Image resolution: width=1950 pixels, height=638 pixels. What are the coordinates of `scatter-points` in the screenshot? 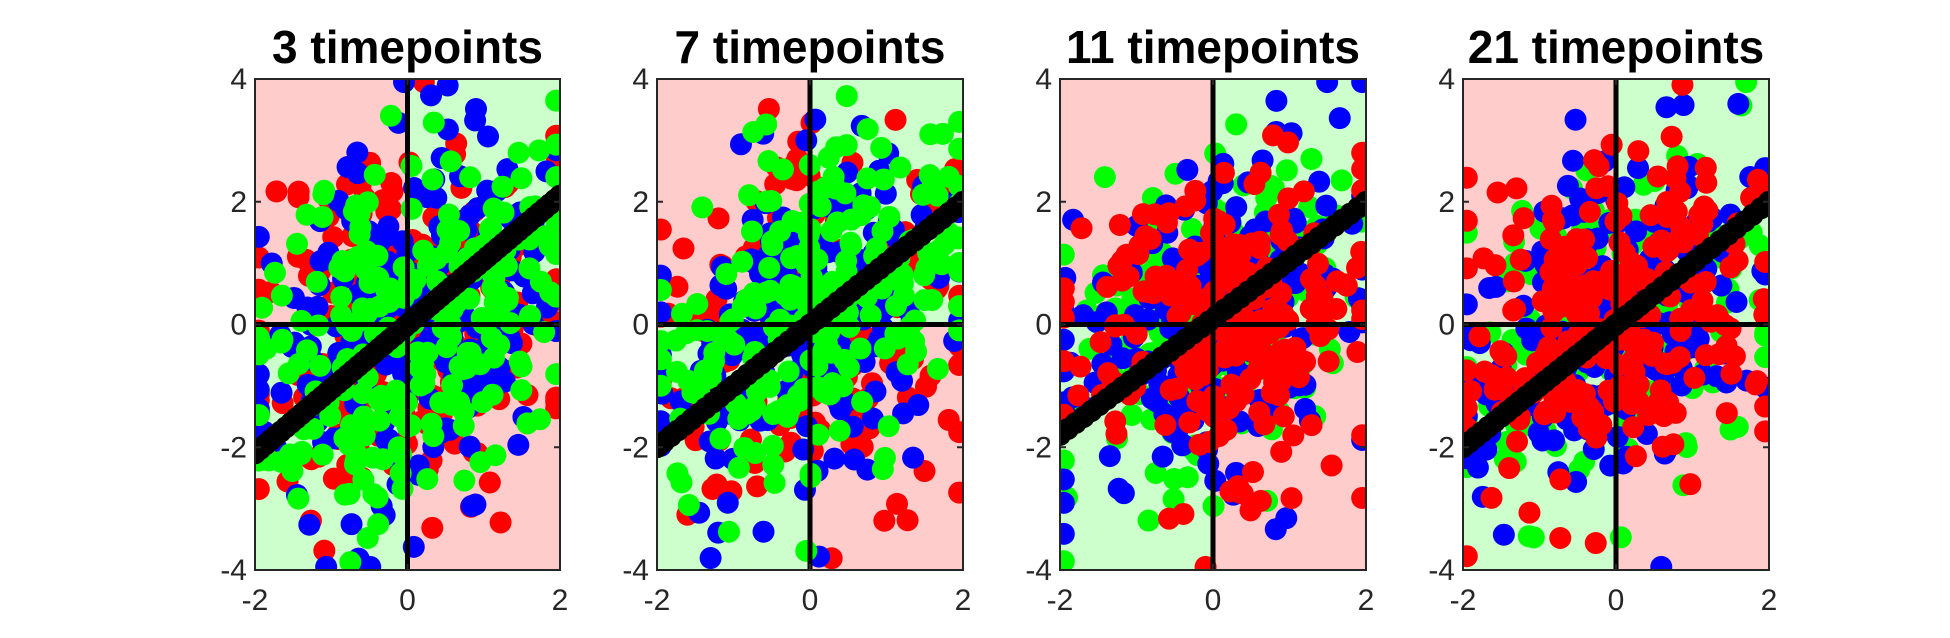 It's located at (1616, 324).